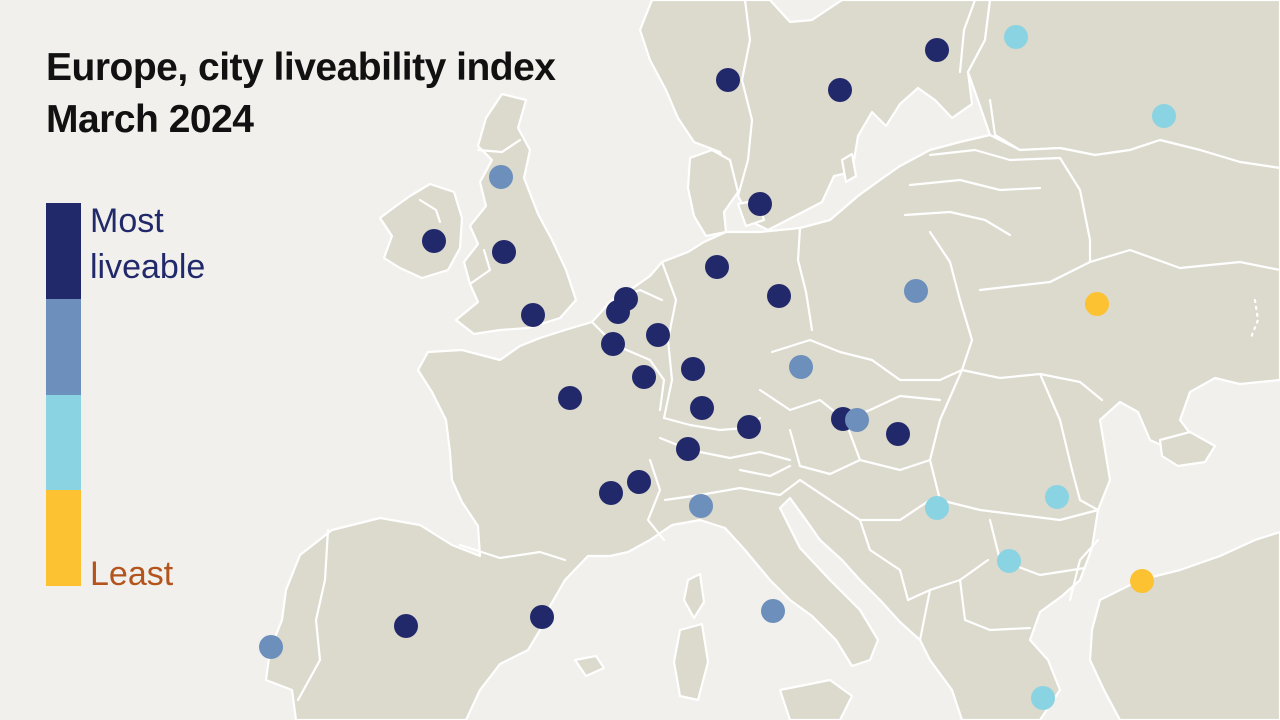  Describe the element at coordinates (148, 244) in the screenshot. I see `legend-most-liveable-label: Most liveable` at that location.